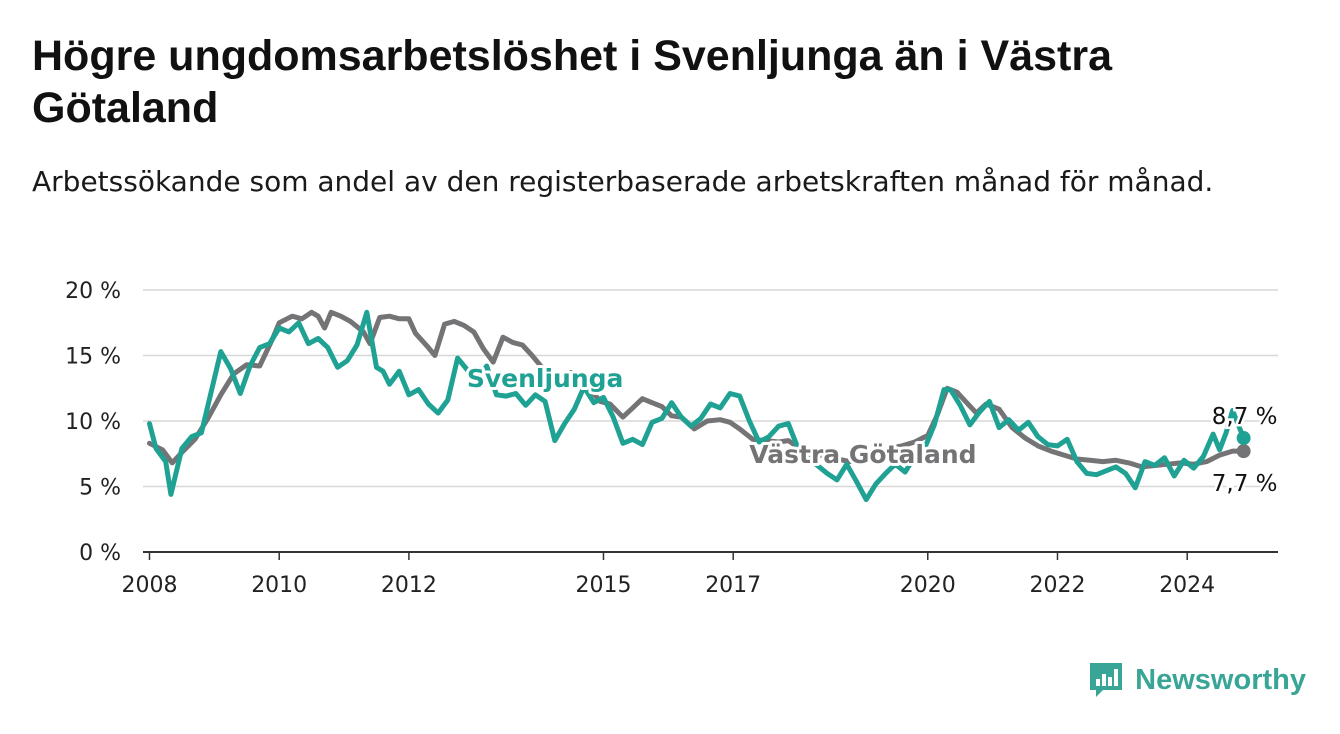 The height and width of the screenshot is (734, 1340). What do you see at coordinates (603, 585) in the screenshot?
I see `x-tick-label: 2015` at bounding box center [603, 585].